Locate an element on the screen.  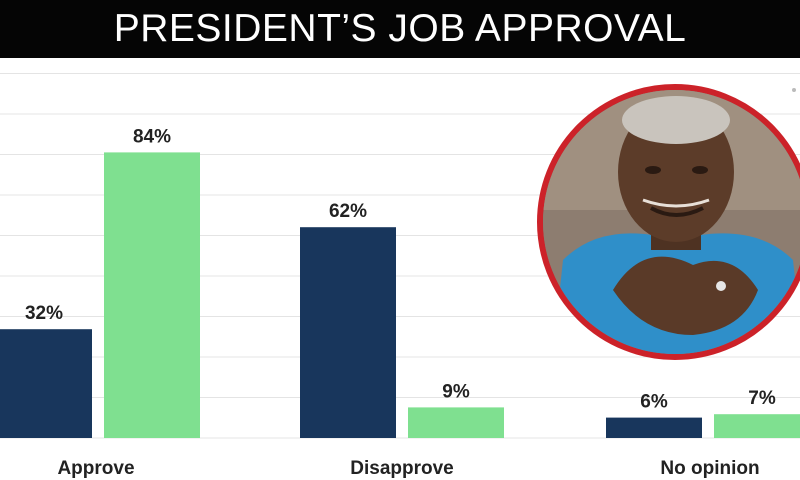
category-label: Disapprove is located at coordinates (401, 468).